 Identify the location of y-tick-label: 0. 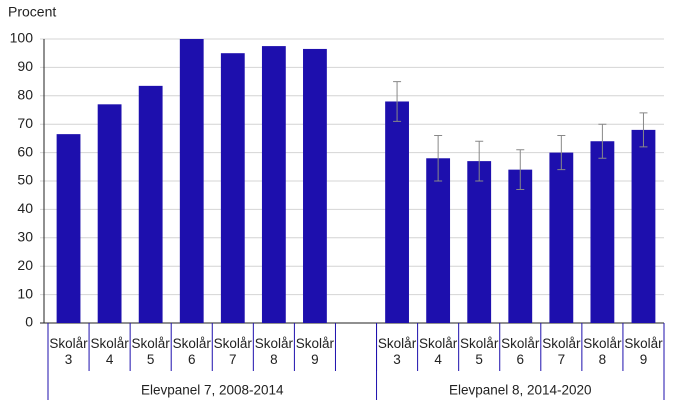
(29, 322).